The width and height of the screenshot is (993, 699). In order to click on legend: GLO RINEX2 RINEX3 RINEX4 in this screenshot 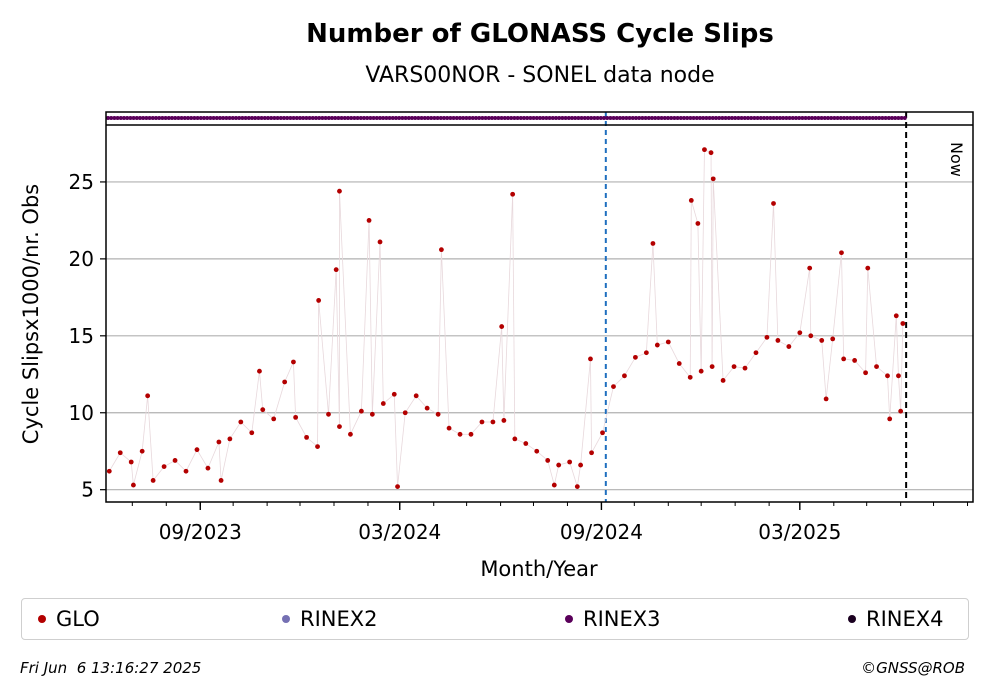, I will do `click(495, 619)`.